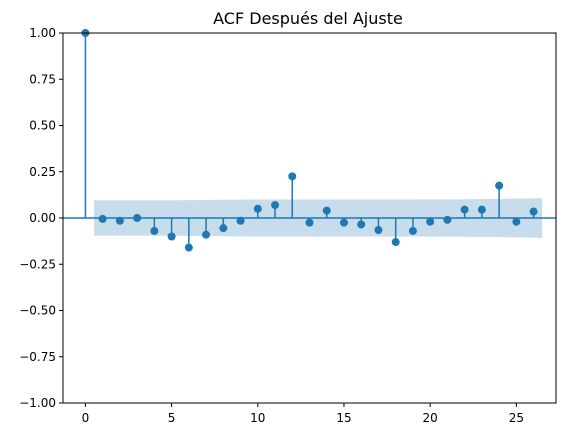  Describe the element at coordinates (37, 357) in the screenshot. I see `y-tick-label: −0.75` at that location.